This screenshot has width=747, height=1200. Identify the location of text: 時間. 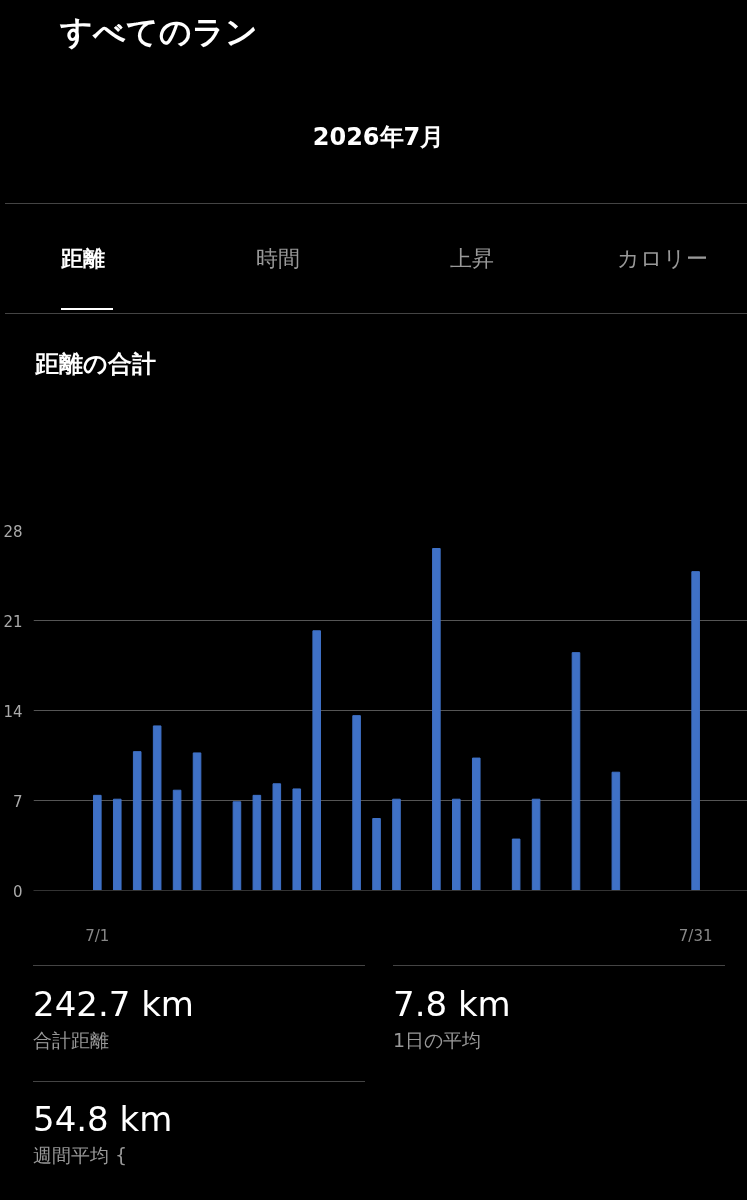
(278, 259).